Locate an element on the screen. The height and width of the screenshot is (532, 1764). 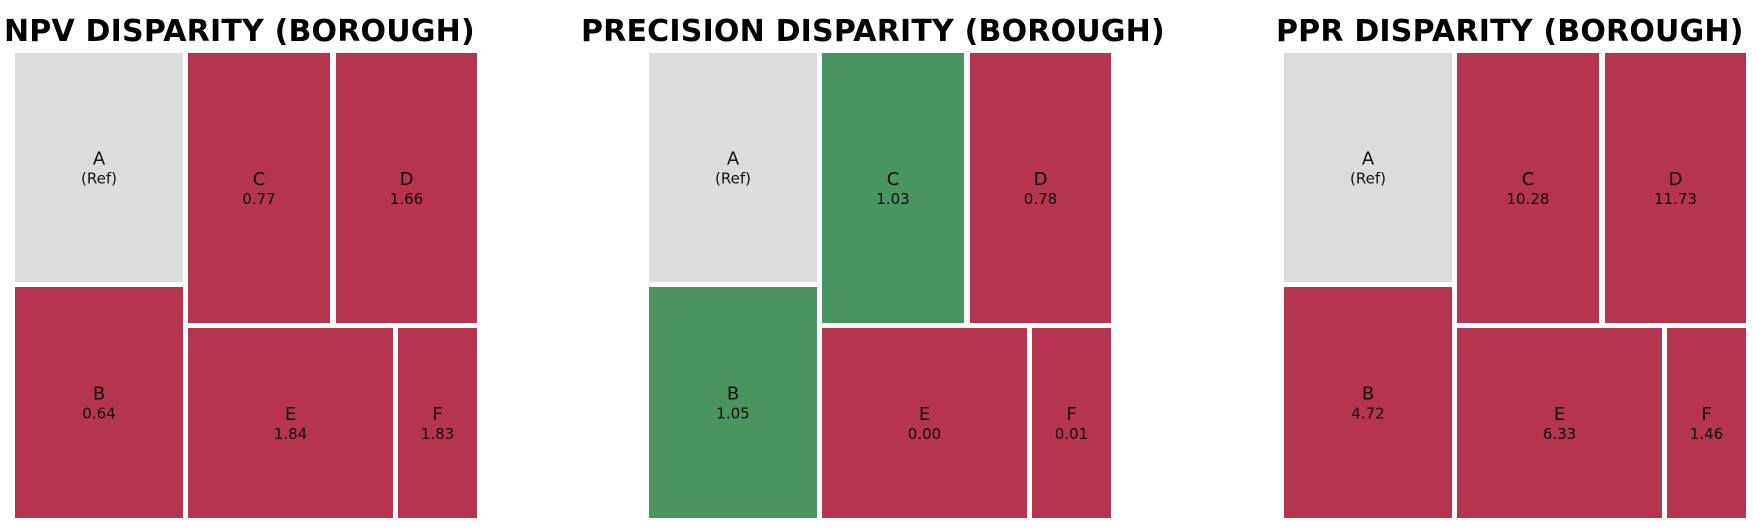
npv-tile-a: A(Ref) is located at coordinates (99, 167).